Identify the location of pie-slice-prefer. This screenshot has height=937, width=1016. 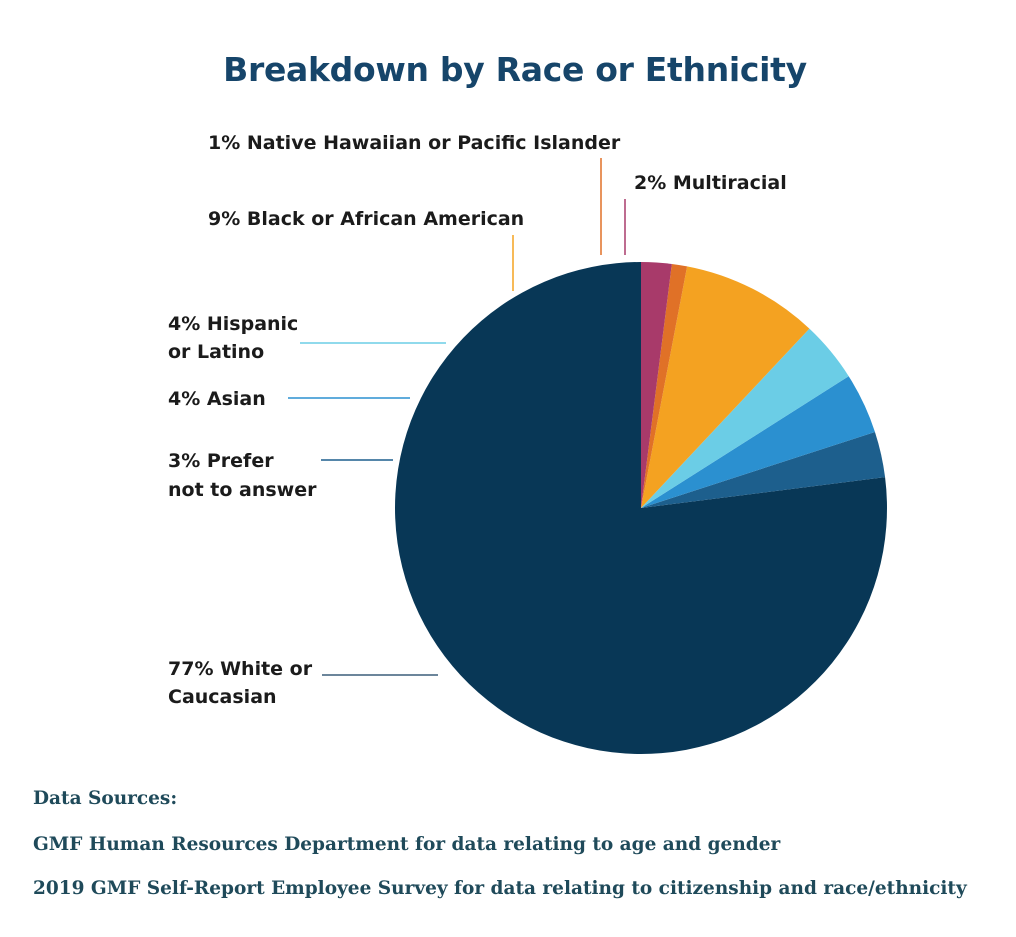
(763, 469).